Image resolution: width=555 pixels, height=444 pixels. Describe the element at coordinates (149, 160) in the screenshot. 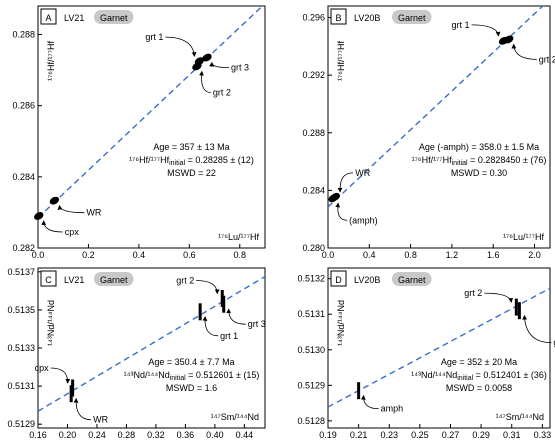

I see `initial-ratio: ¹⁷⁶Hf/¹⁷⁷Hf` at that location.